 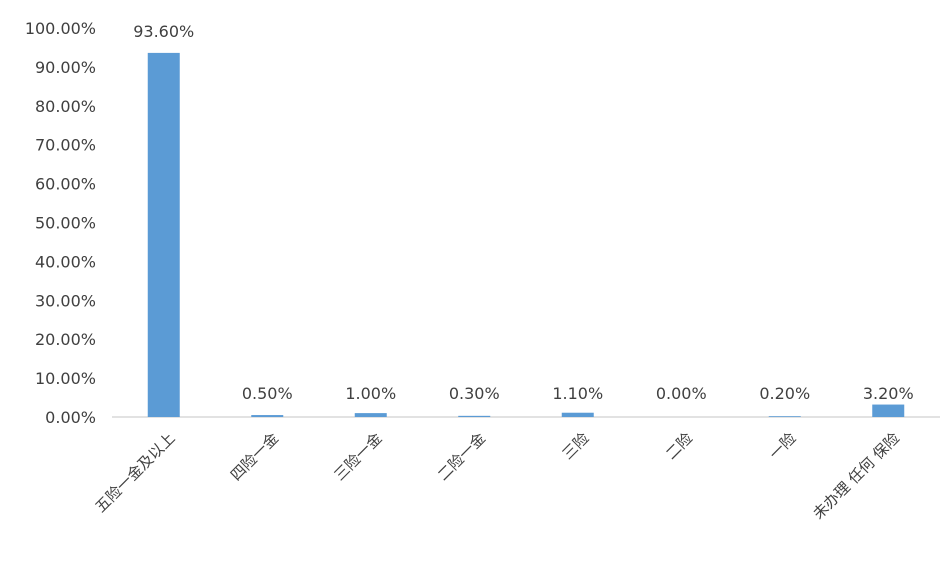 What do you see at coordinates (65, 67) in the screenshot?
I see `y-tick-label: 90.00%` at bounding box center [65, 67].